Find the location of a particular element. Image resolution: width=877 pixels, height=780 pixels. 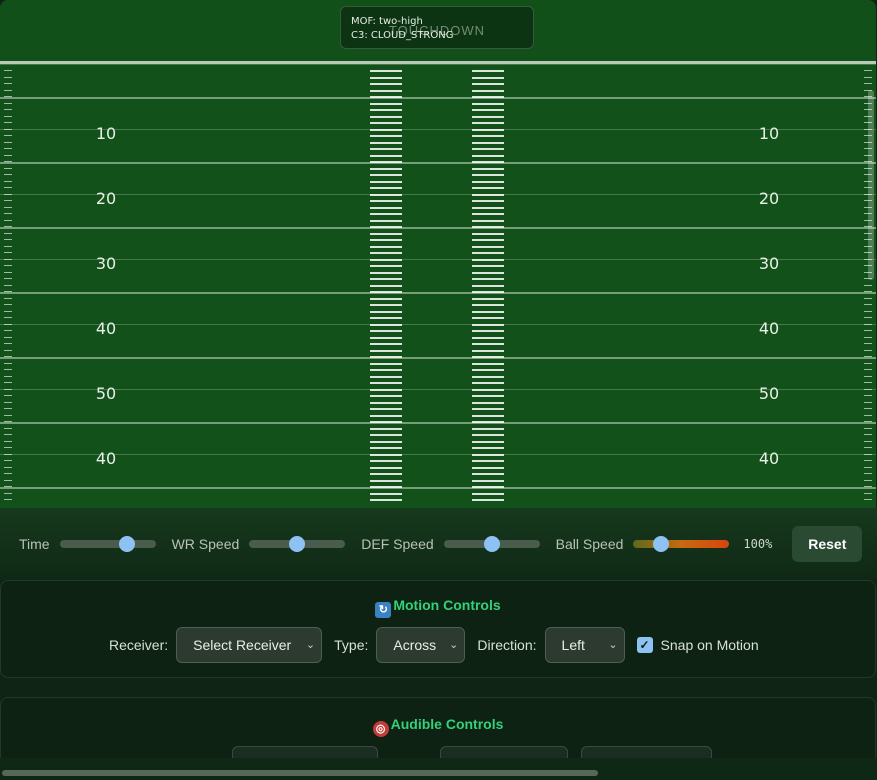

yard-number-right: 10 is located at coordinates (769, 133).